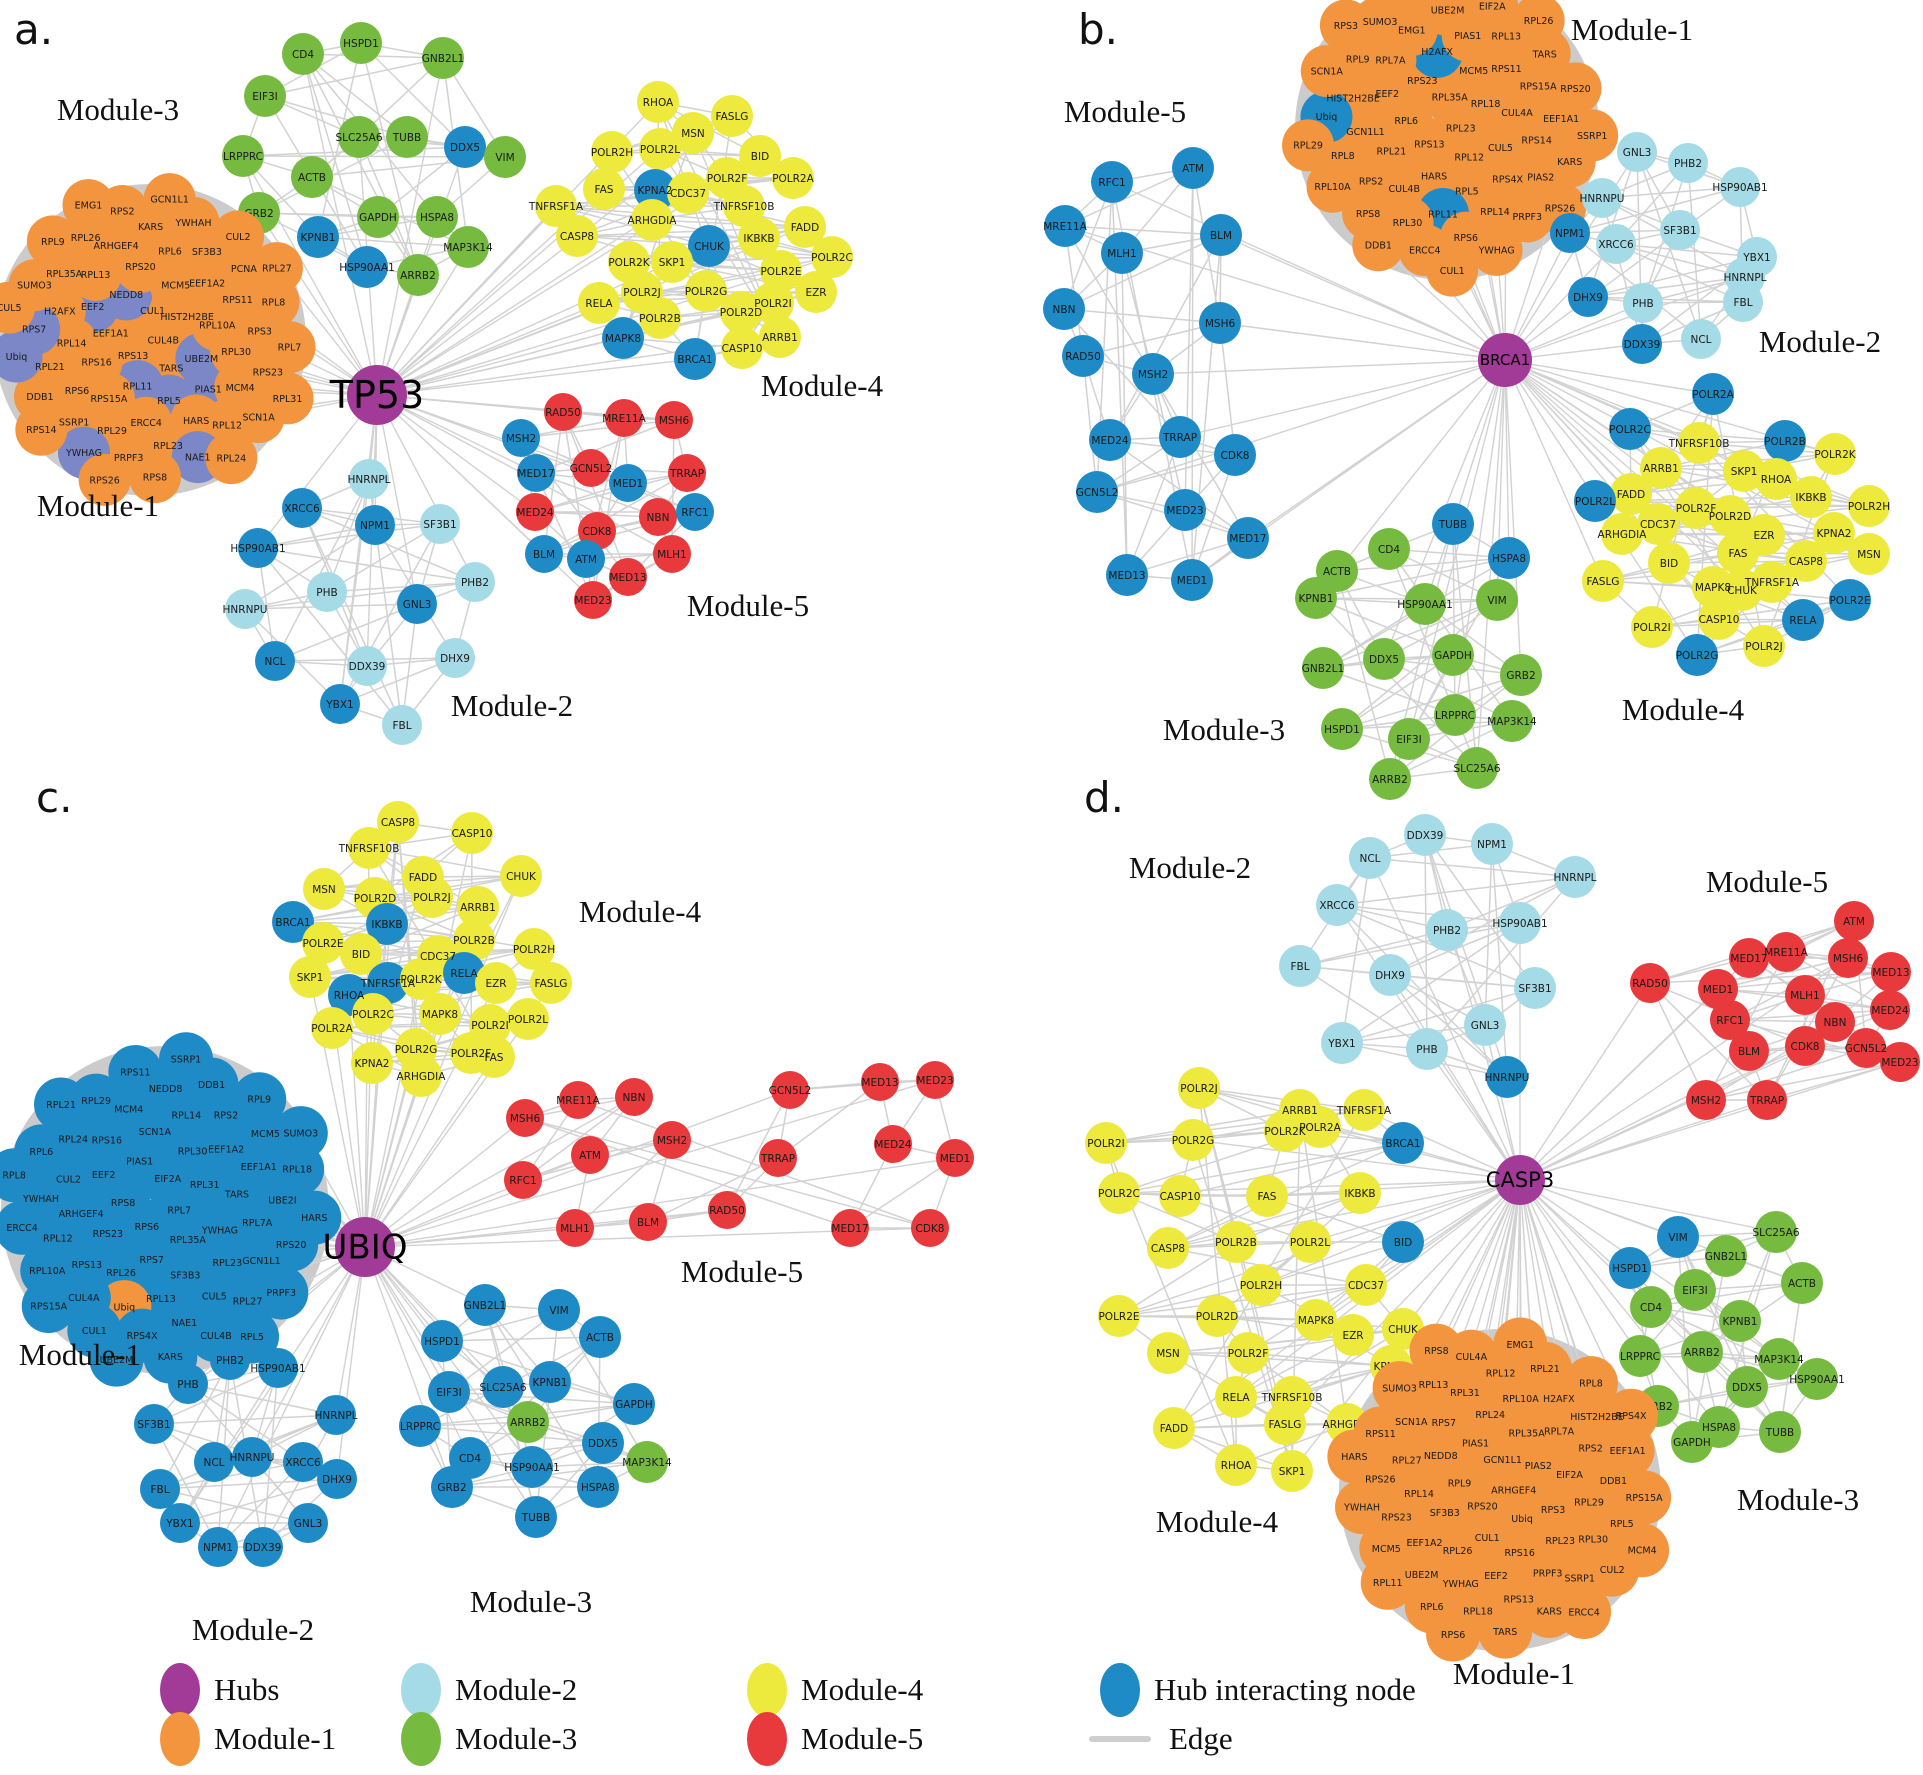  Describe the element at coordinates (281, 1292) in the screenshot. I see `node-PRPF3` at that location.